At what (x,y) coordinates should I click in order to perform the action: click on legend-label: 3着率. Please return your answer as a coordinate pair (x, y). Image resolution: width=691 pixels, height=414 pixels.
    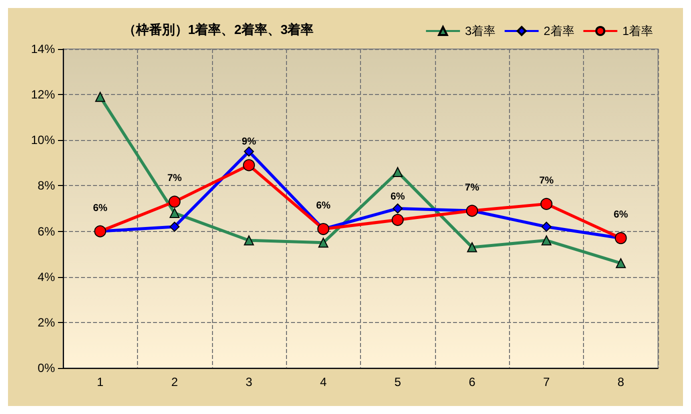
    Looking at the image, I should click on (480, 31).